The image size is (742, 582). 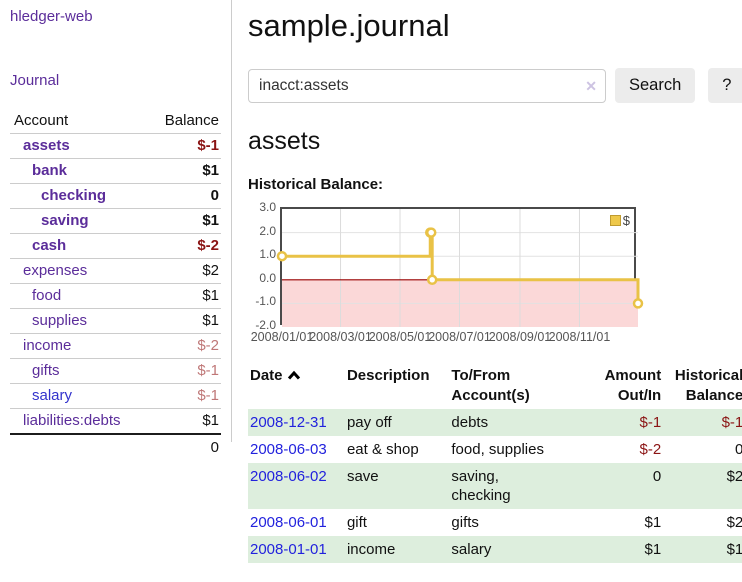 I want to click on register-header-date: Date, so click(x=296, y=386).